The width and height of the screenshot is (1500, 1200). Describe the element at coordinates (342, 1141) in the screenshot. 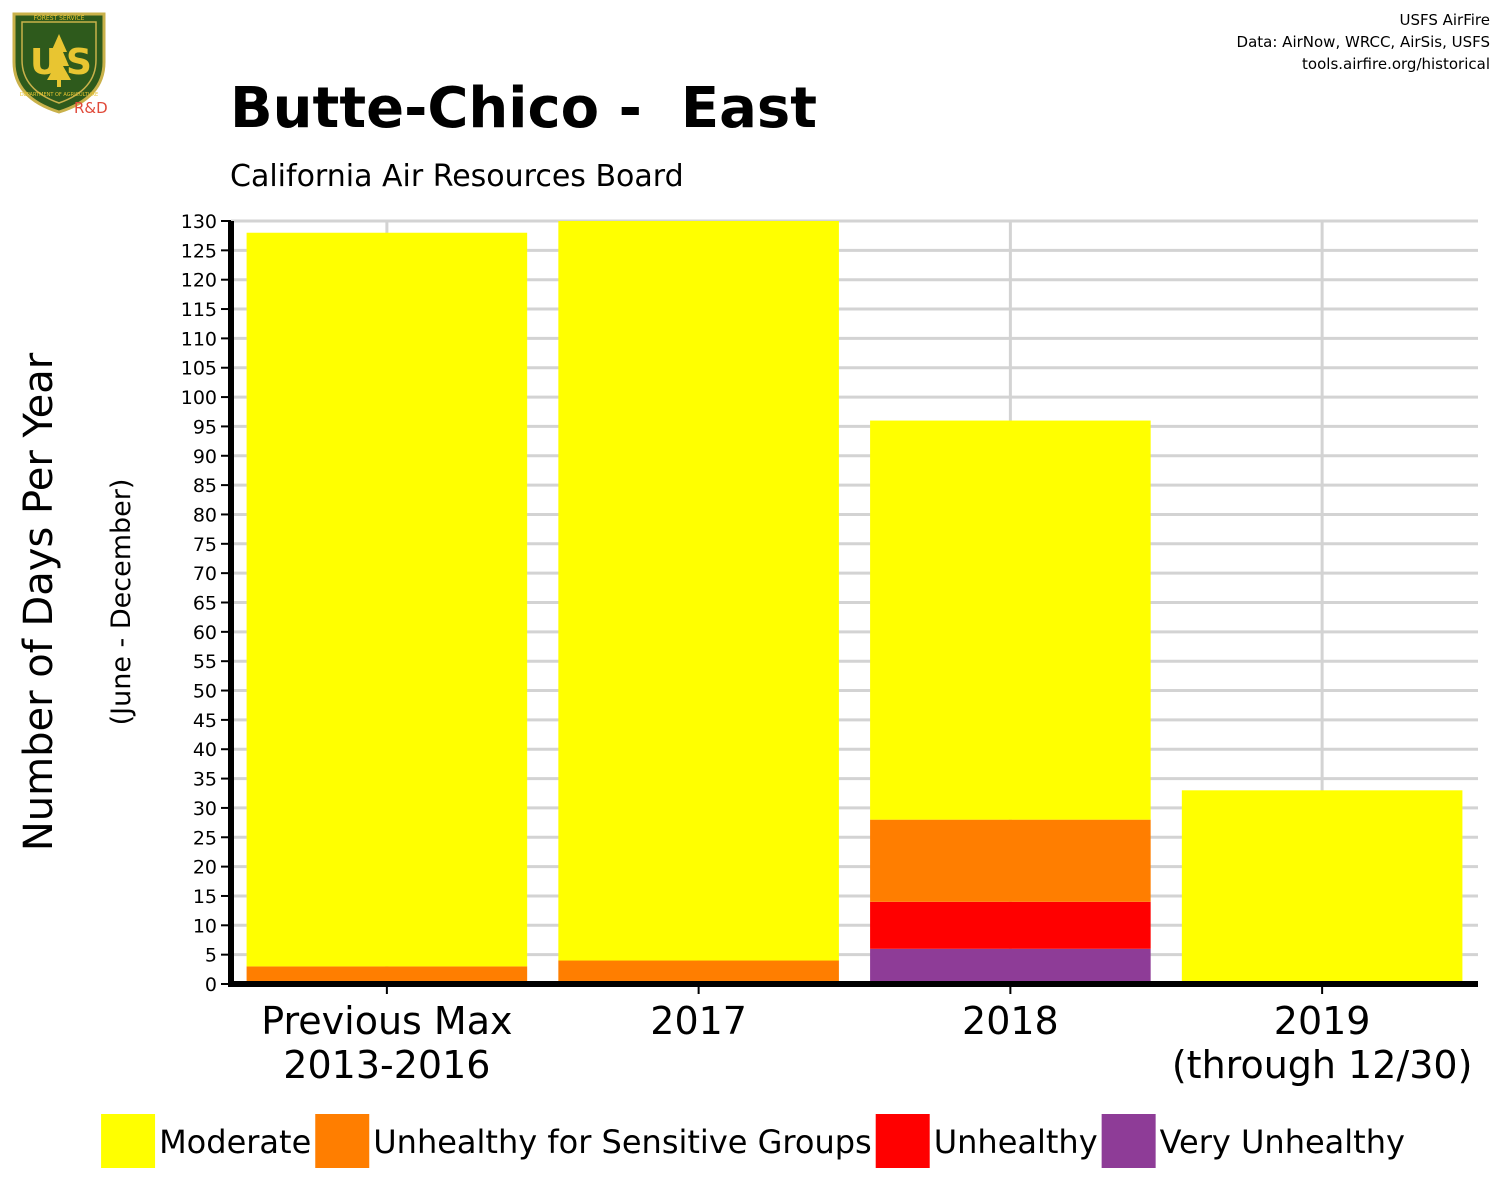

I see `legend-swatch-unhealthy-for-sensitive-groups` at that location.